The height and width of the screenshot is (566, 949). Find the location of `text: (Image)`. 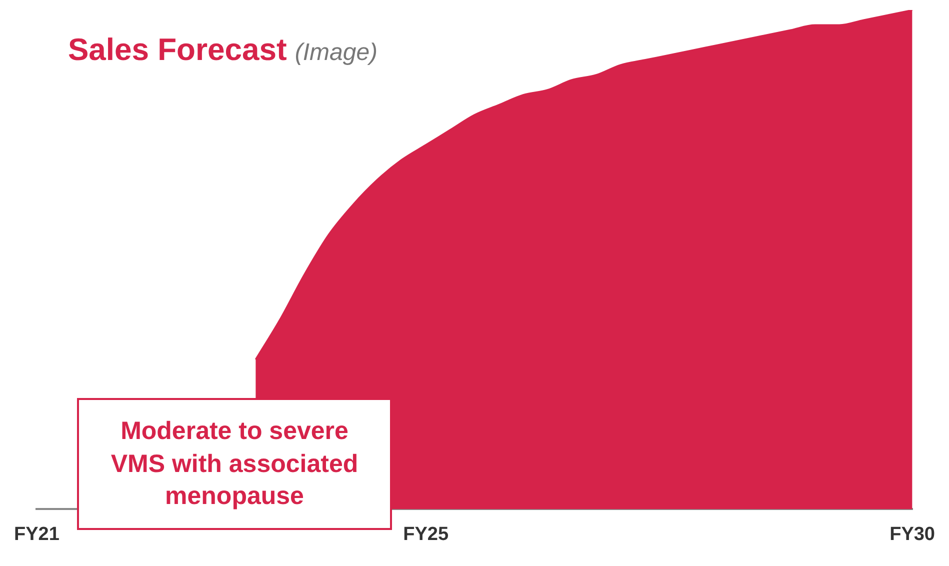

text: (Image) is located at coordinates (336, 52).